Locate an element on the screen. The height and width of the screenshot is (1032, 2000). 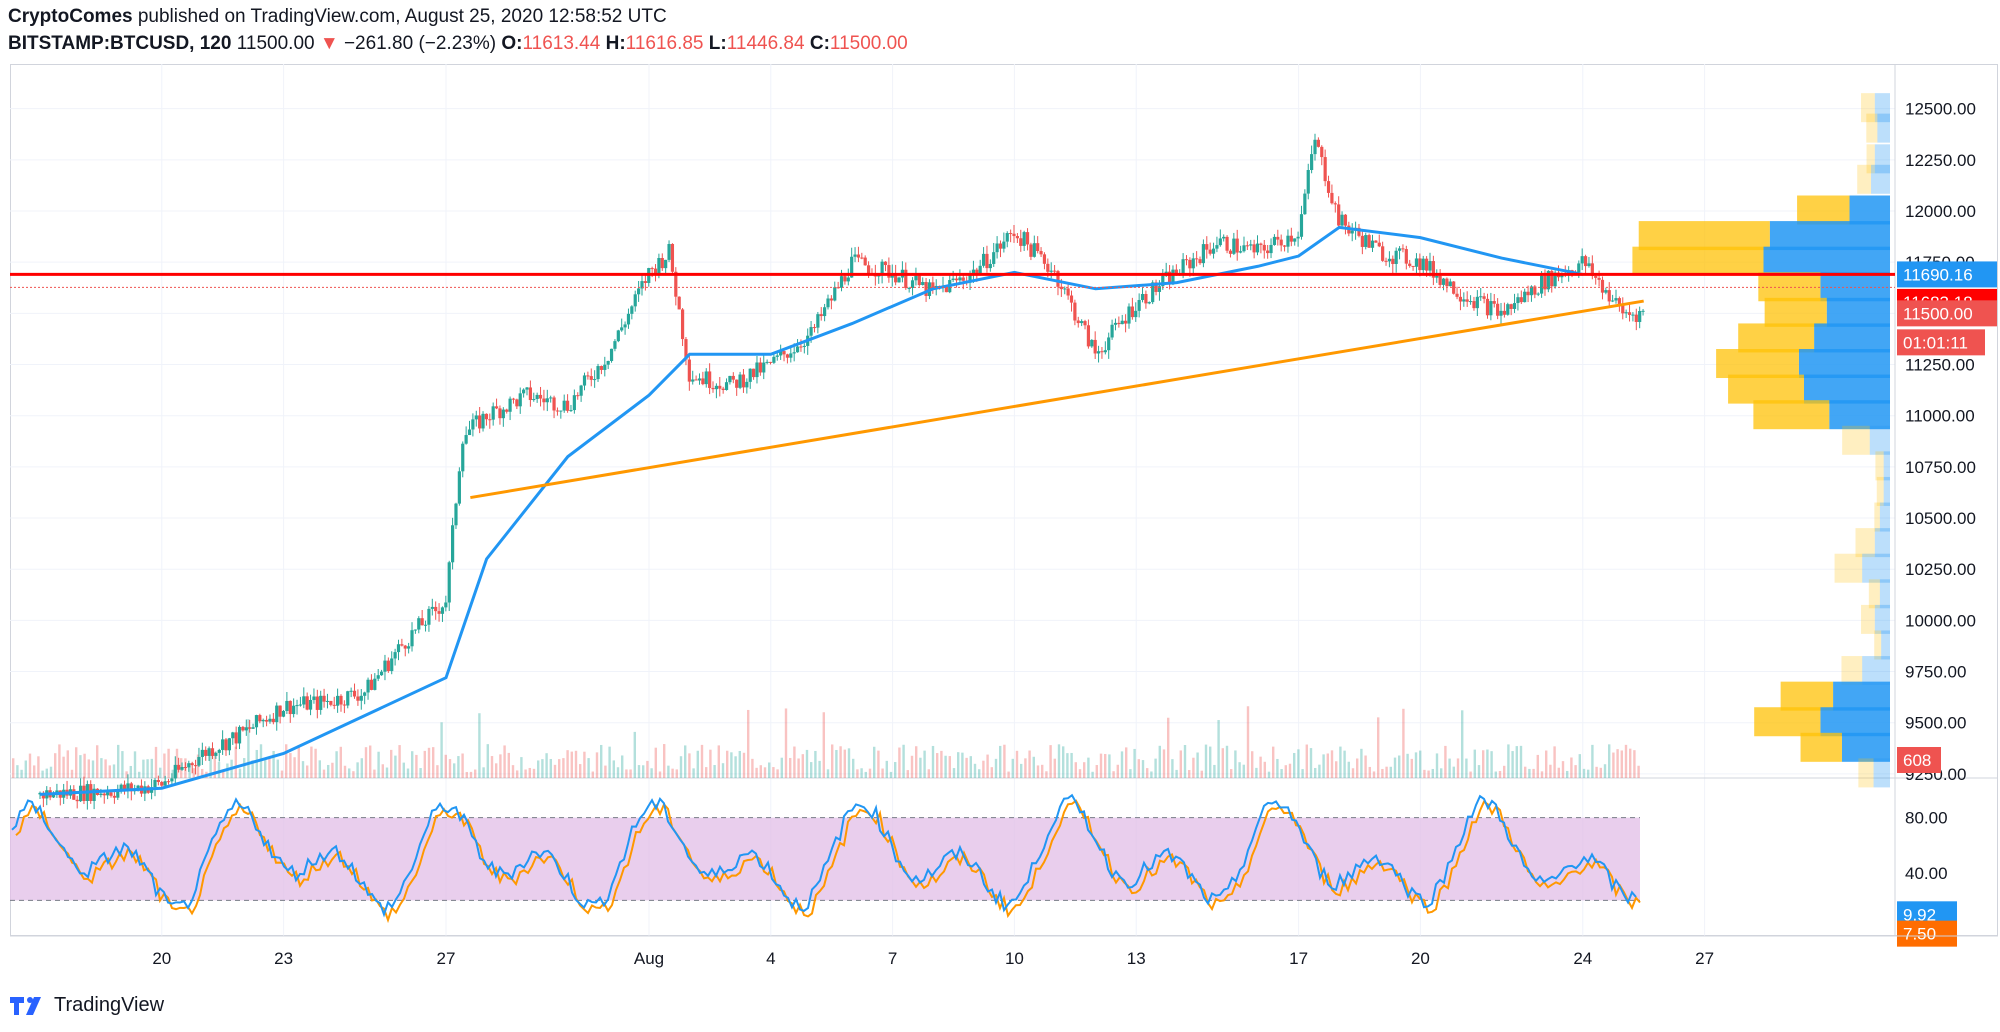
resistance-price-tag-bg is located at coordinates (1947, 274).